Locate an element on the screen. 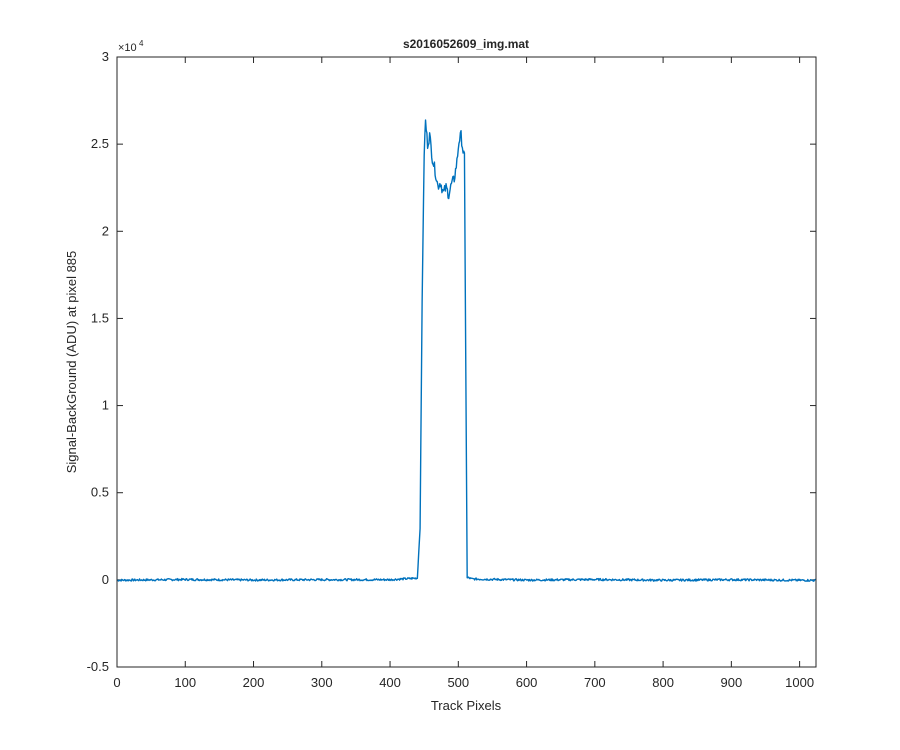 Image resolution: width=900 pixels, height=750 pixels. x-tick-label: 400 is located at coordinates (390, 682).